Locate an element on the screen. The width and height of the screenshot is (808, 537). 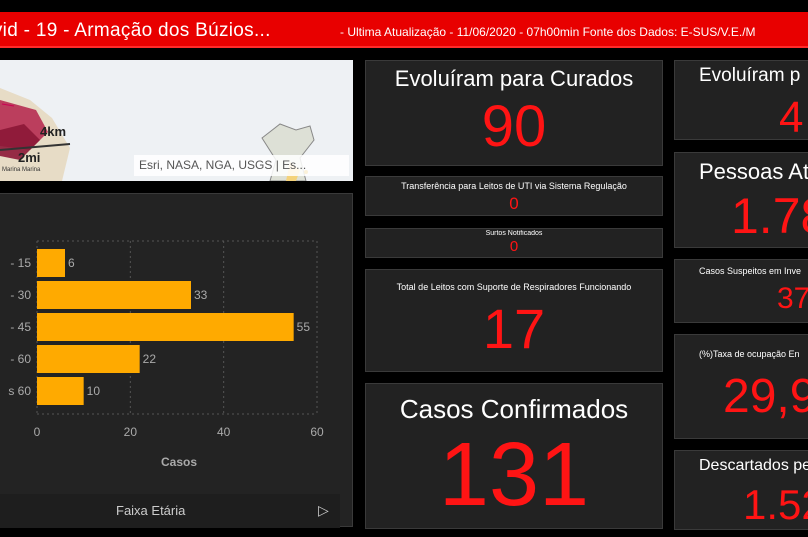
indicator-descartados: Descartados pe 1.52 is located at coordinates (741, 490).